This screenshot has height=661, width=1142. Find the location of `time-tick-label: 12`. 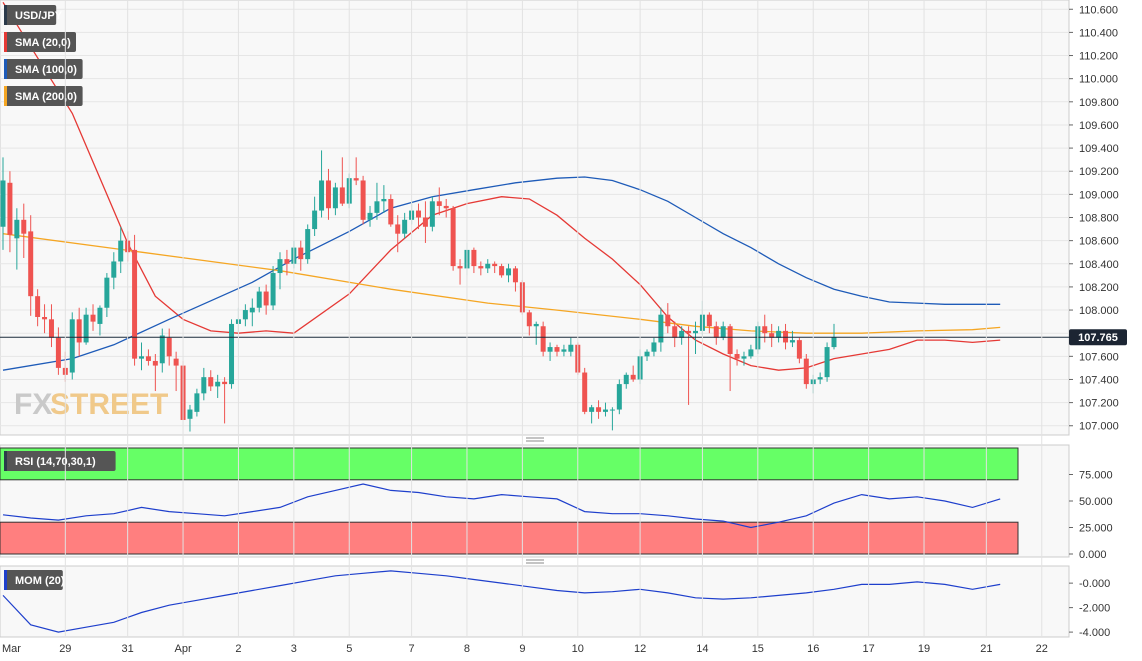

time-tick-label: 12 is located at coordinates (640, 649).